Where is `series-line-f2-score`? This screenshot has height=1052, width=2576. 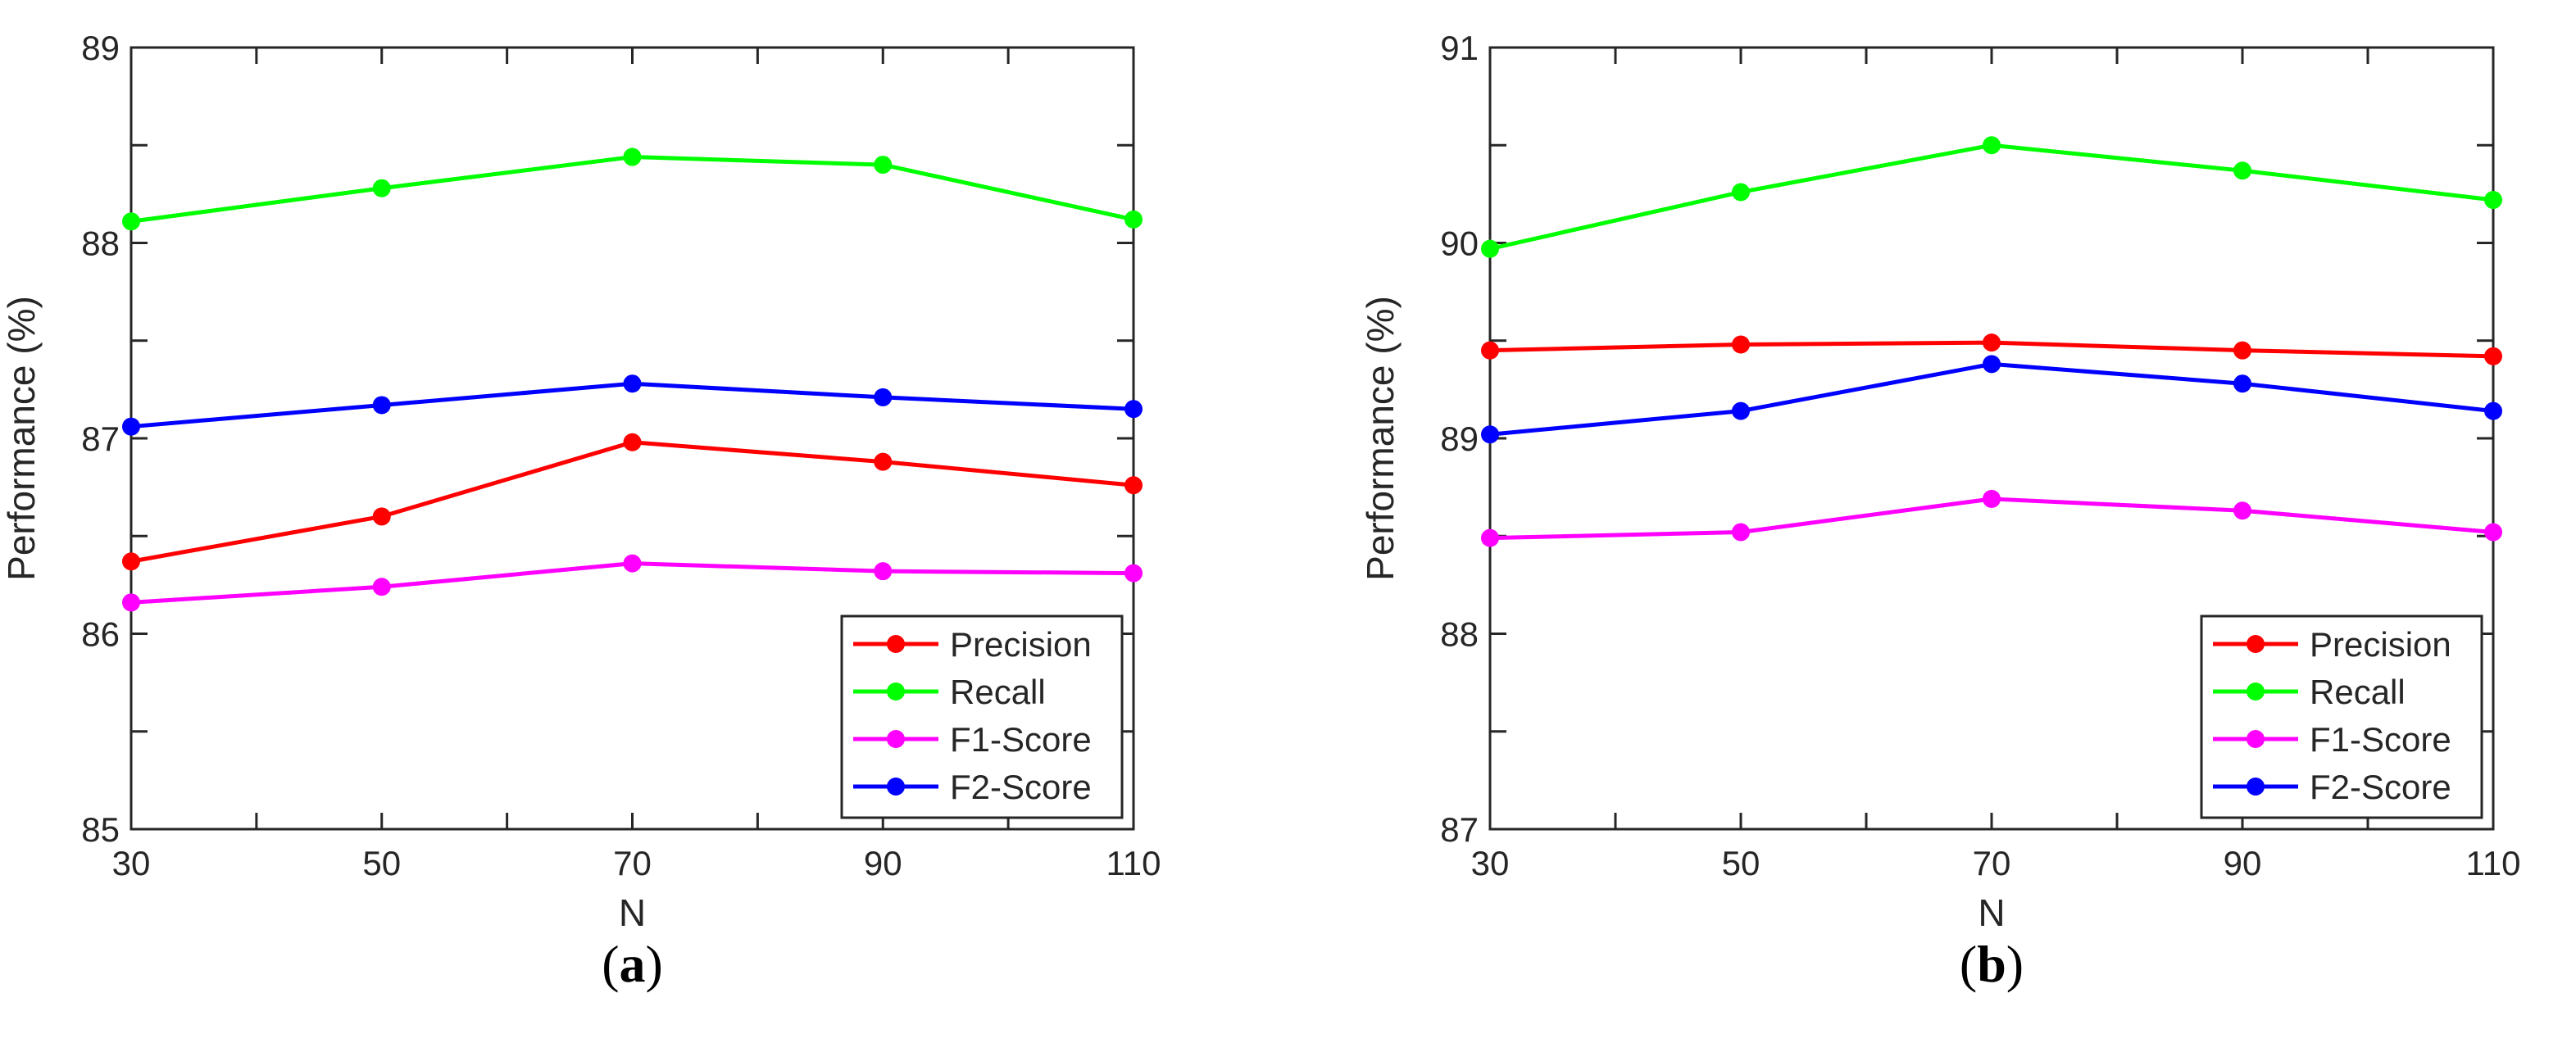 series-line-f2-score is located at coordinates (1991, 399).